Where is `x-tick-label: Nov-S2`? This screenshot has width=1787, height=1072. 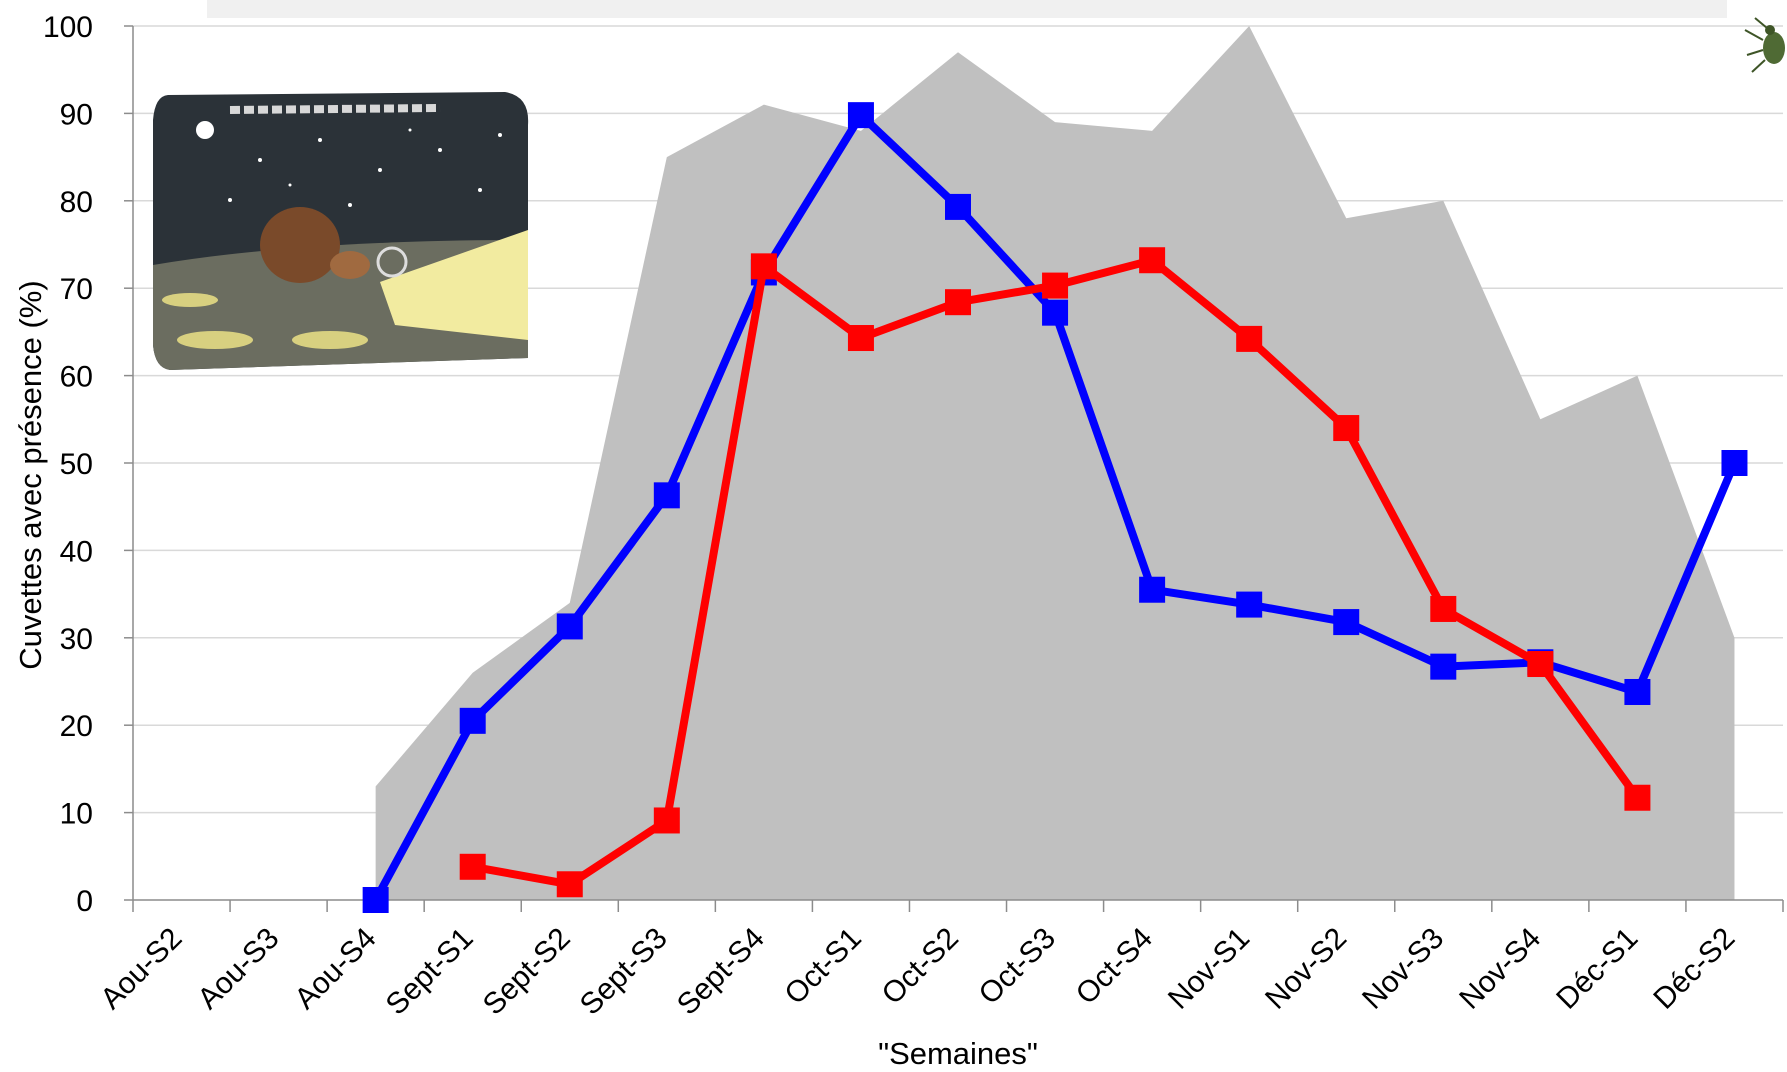
x-tick-label: Nov-S2 is located at coordinates (1306, 969).